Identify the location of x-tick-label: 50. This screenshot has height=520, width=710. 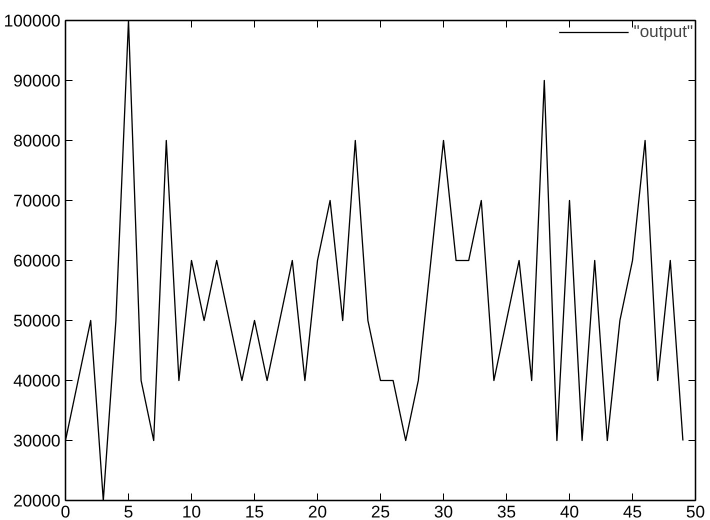
(695, 511).